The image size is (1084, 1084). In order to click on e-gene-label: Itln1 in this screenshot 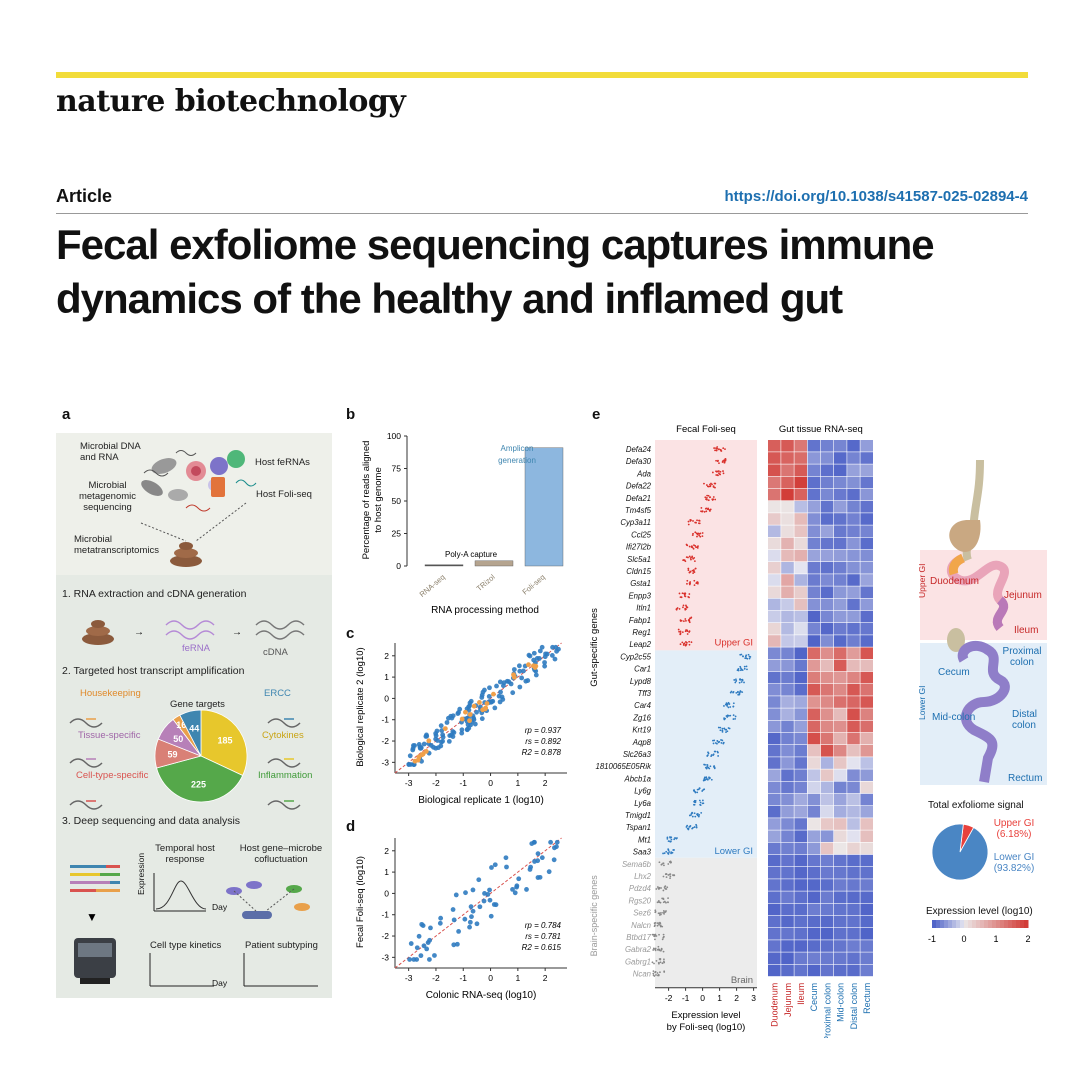, I will do `click(643, 608)`.